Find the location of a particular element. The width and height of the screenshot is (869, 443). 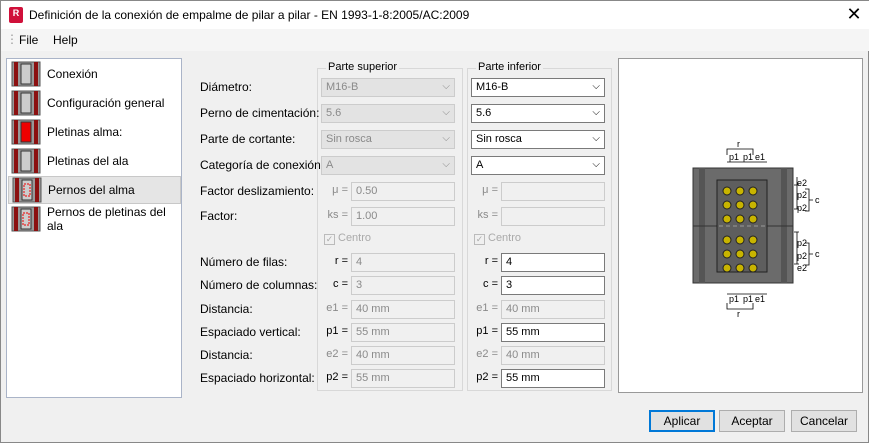

upper-e2-prefix: e2 = is located at coordinates (337, 354).